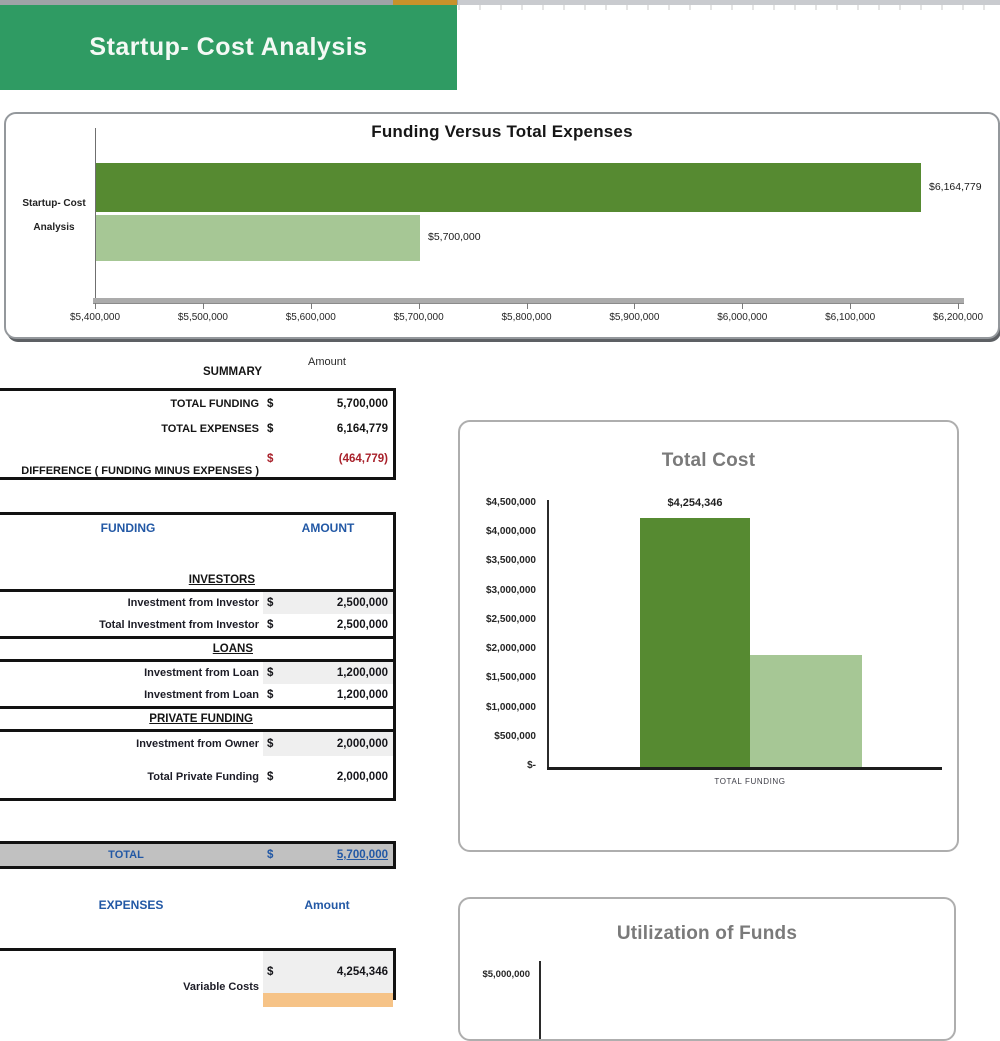 The height and width of the screenshot is (1041, 1000). I want to click on table-row: Investment from Owner $2,000,000, so click(196, 744).